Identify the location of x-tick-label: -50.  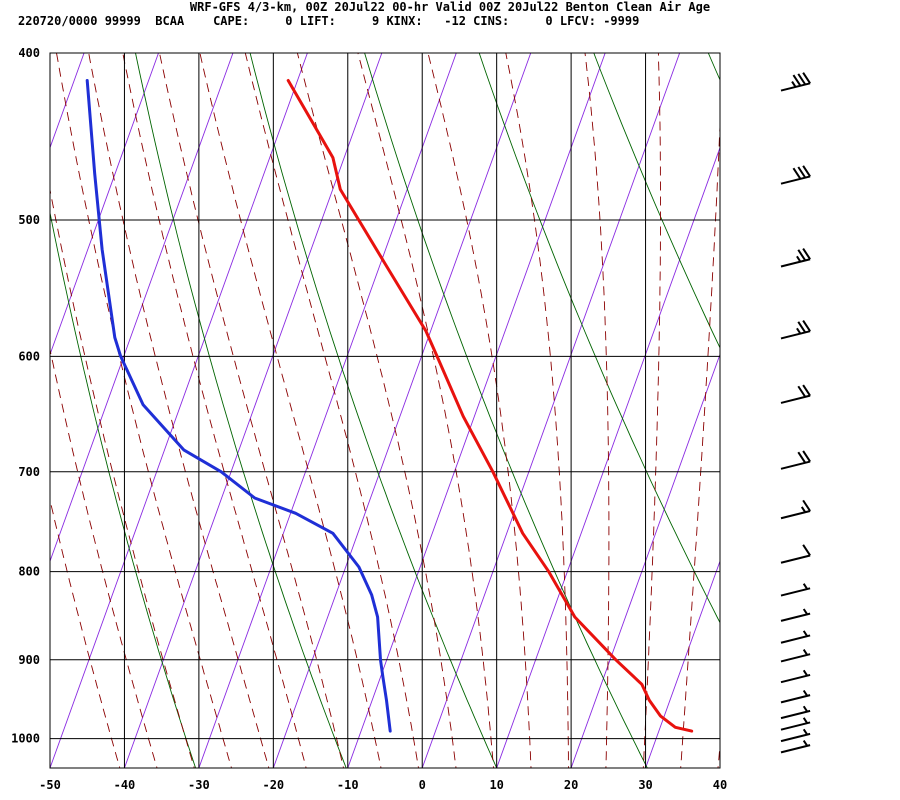
(50, 785).